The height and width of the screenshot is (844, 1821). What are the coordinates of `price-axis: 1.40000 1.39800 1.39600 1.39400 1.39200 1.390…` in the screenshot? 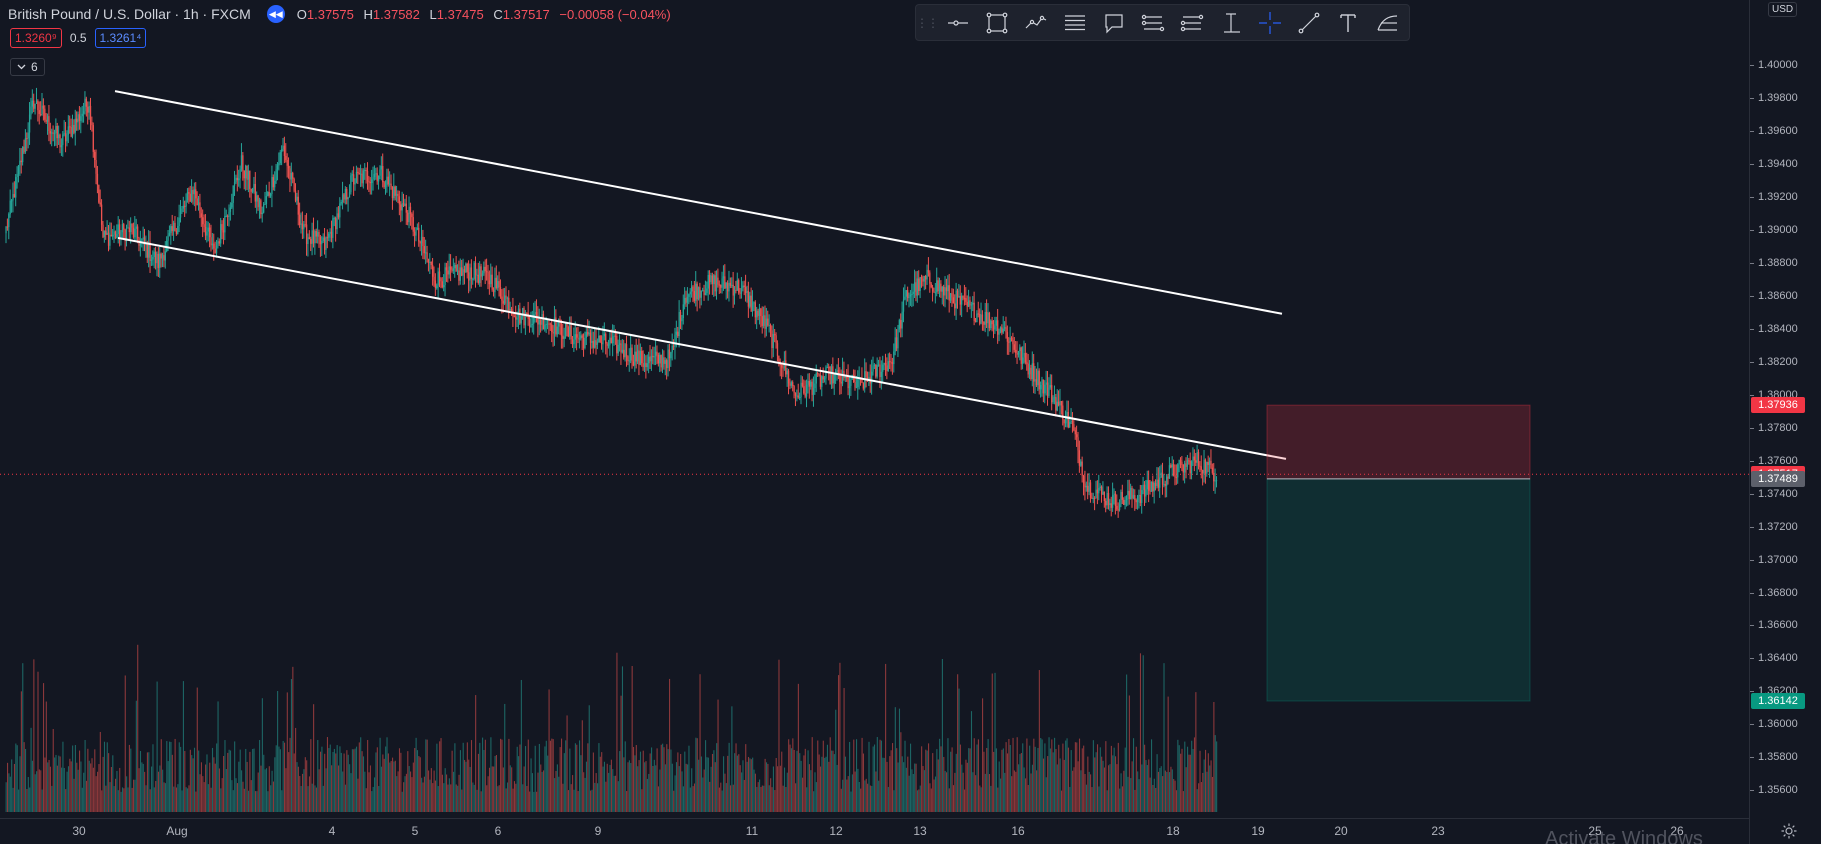 It's located at (1785, 422).